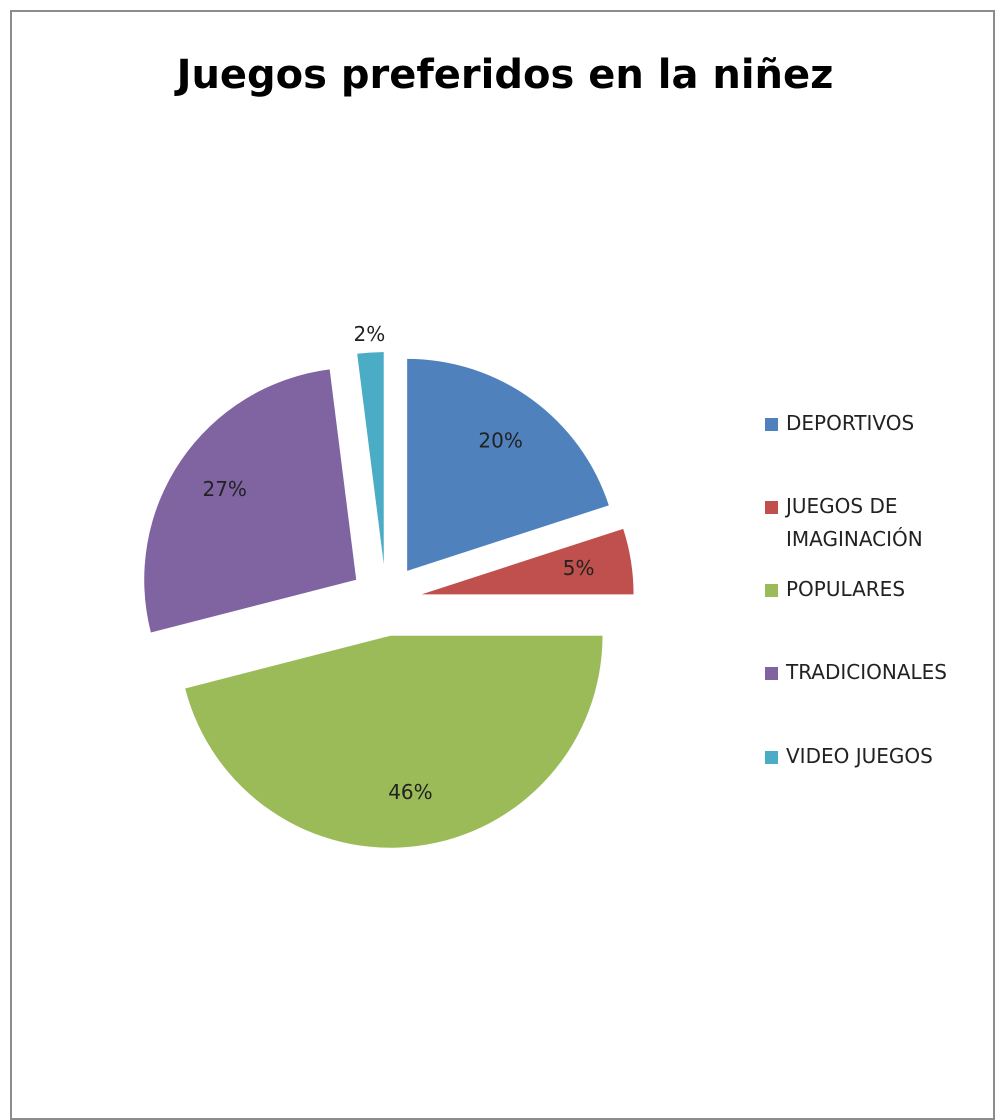  Describe the element at coordinates (846, 589) in the screenshot. I see `legend-label: POPULARES` at that location.